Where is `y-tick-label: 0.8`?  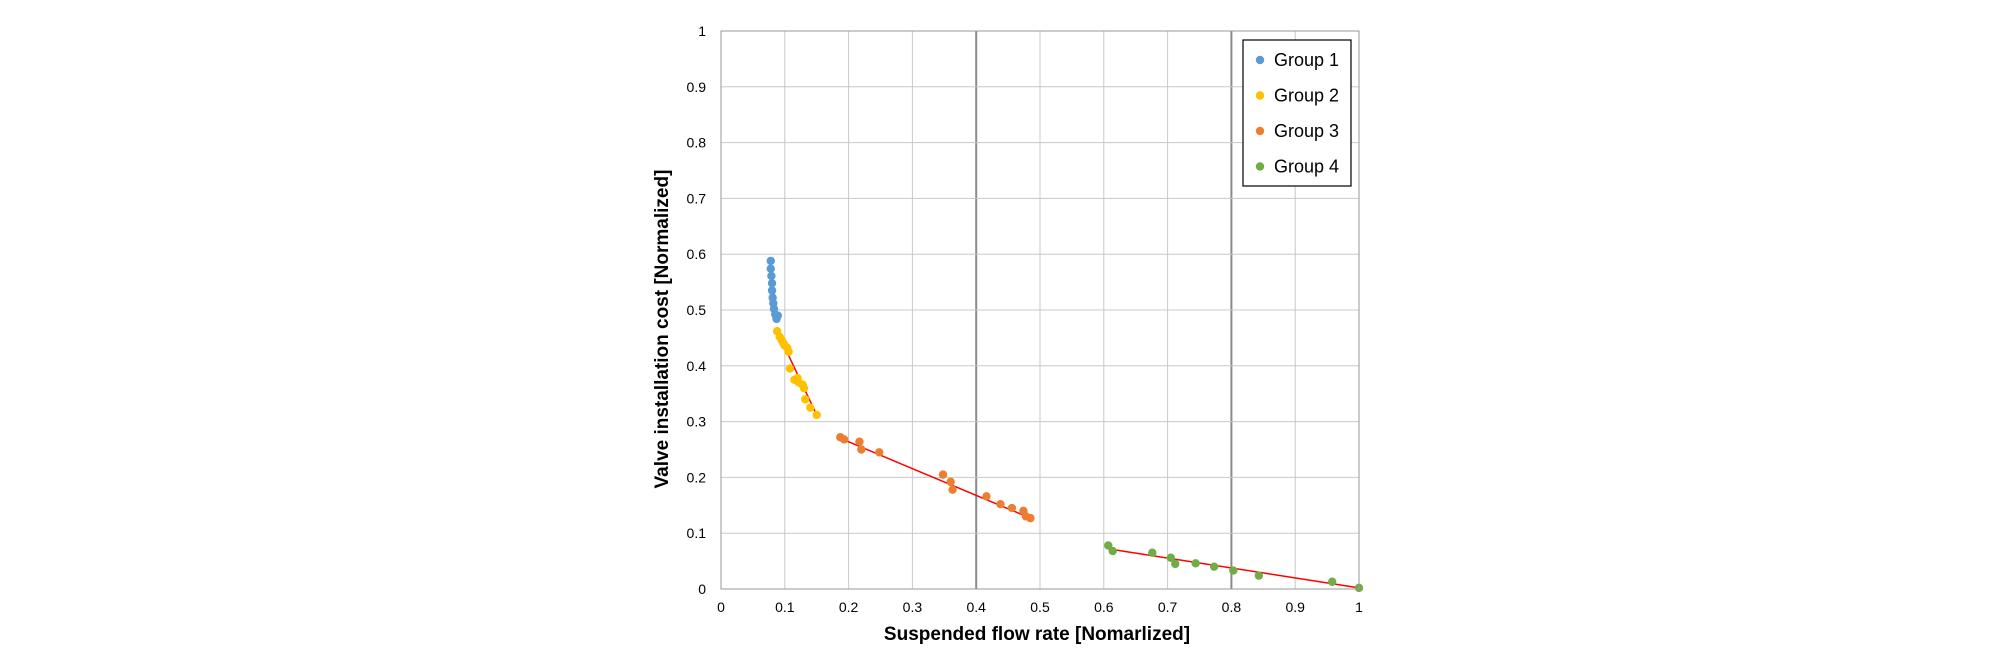
y-tick-label: 0.8 is located at coordinates (697, 143).